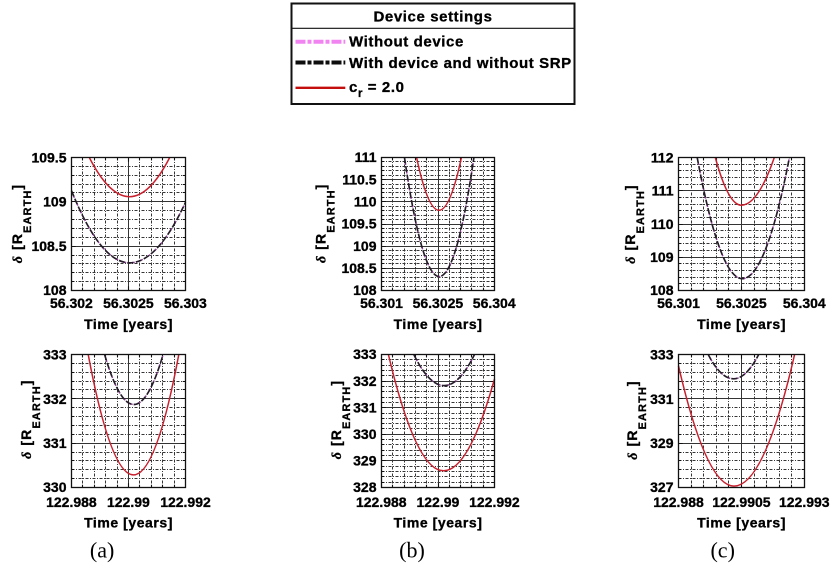 This screenshot has height=569, width=830. I want to click on svg-text: (b), so click(412, 550).